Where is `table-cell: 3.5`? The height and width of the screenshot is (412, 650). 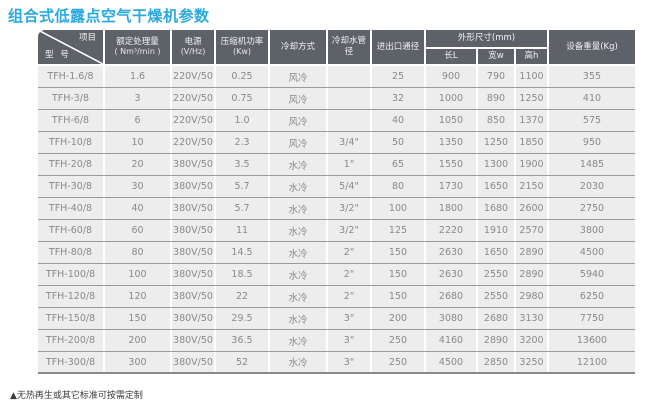
table-cell: 3.5 is located at coordinates (241, 164).